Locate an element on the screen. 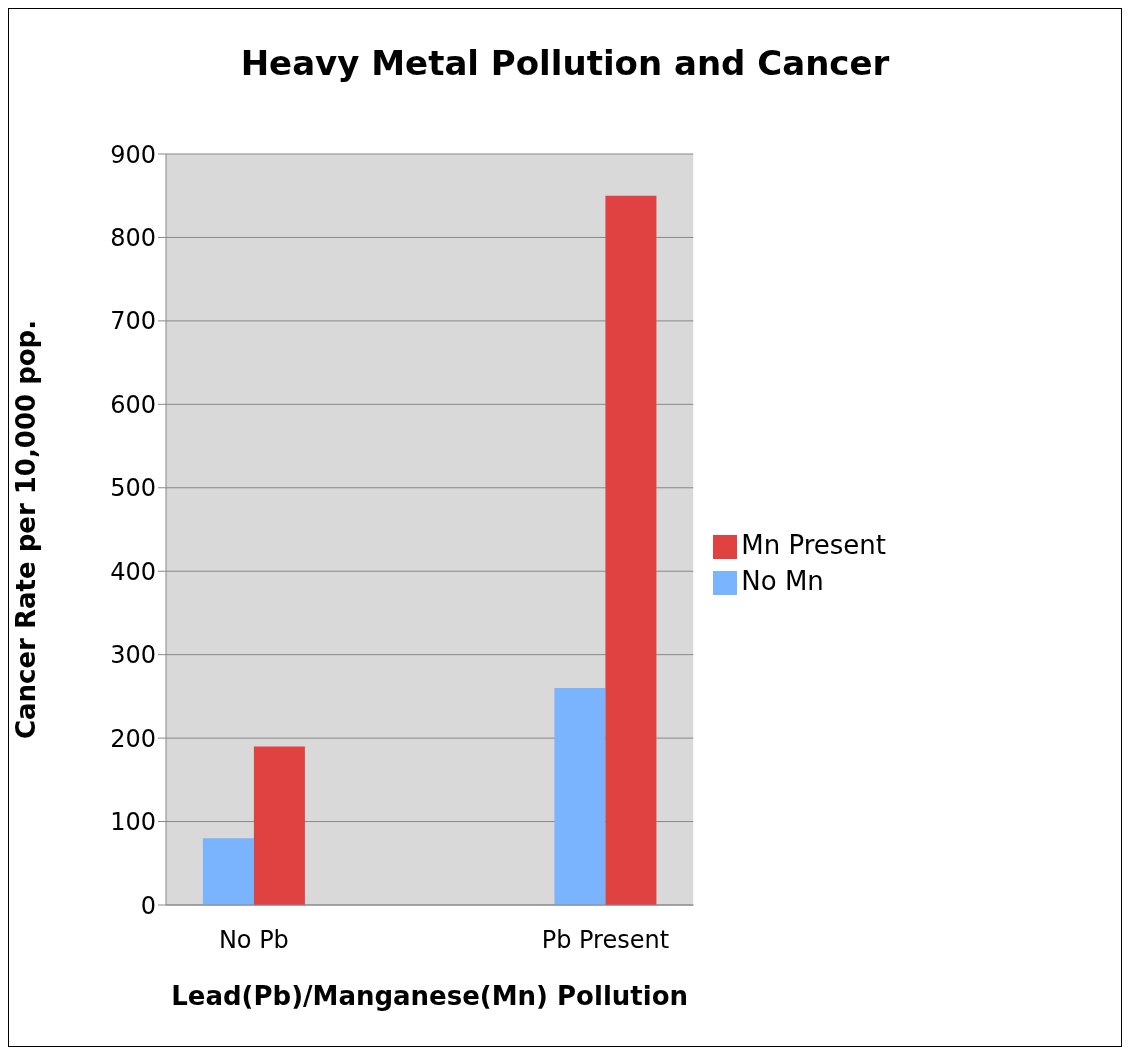 This screenshot has height=1055, width=1130. y-tick-label: 800 is located at coordinates (133, 237).